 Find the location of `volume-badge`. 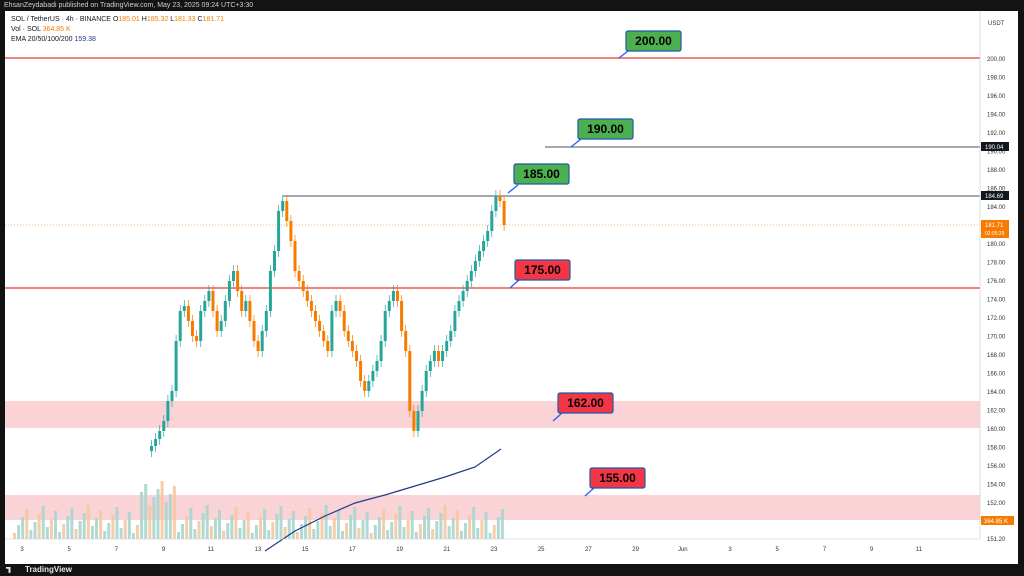

volume-badge is located at coordinates (997, 520).